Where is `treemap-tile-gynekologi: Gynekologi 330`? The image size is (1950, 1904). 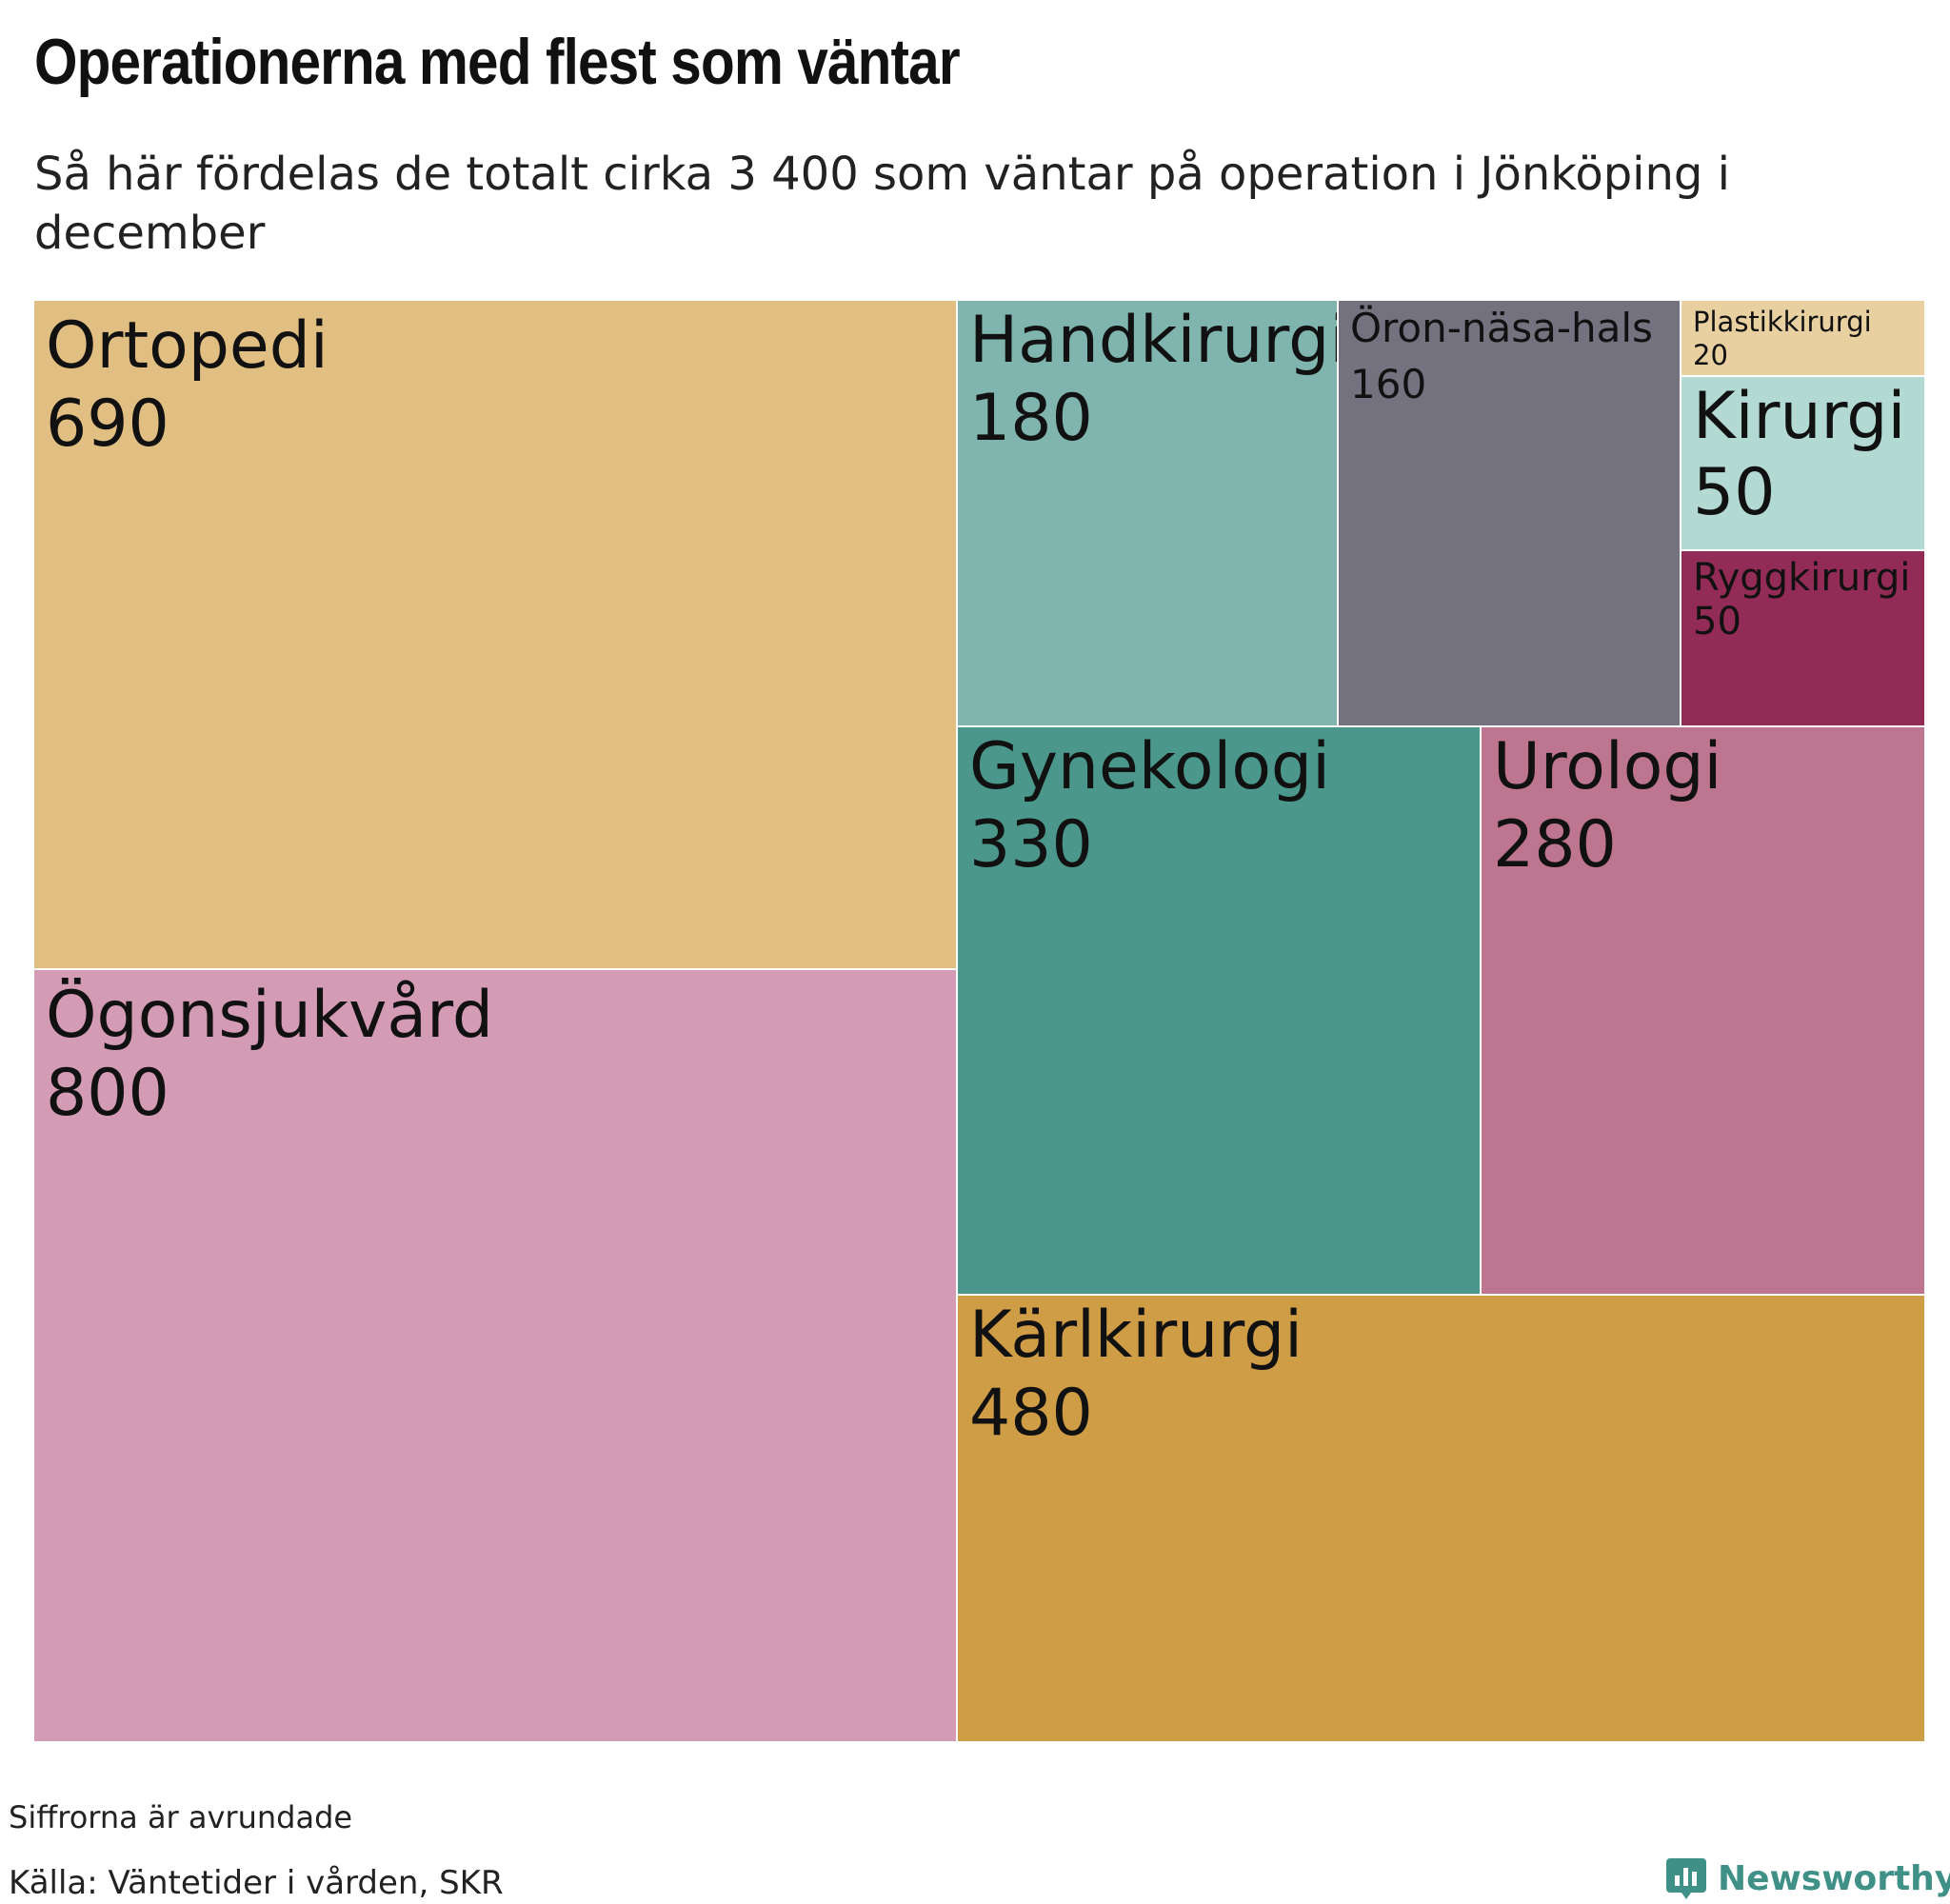
treemap-tile-gynekologi: Gynekologi 330 is located at coordinates (1219, 1010).